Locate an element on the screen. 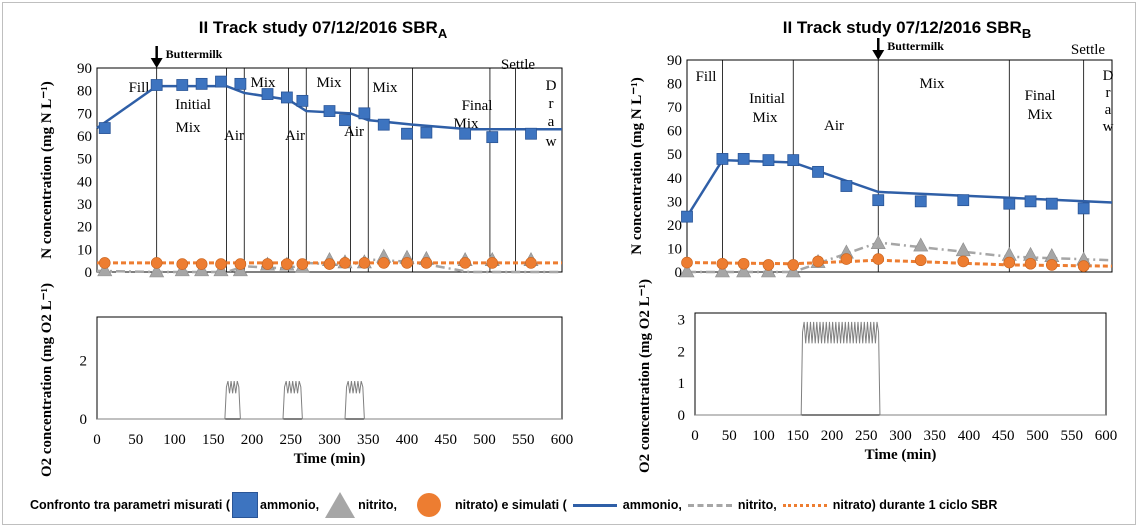 The image size is (1140, 529). legend-ammonio-measured: ammonio, is located at coordinates (290, 505).